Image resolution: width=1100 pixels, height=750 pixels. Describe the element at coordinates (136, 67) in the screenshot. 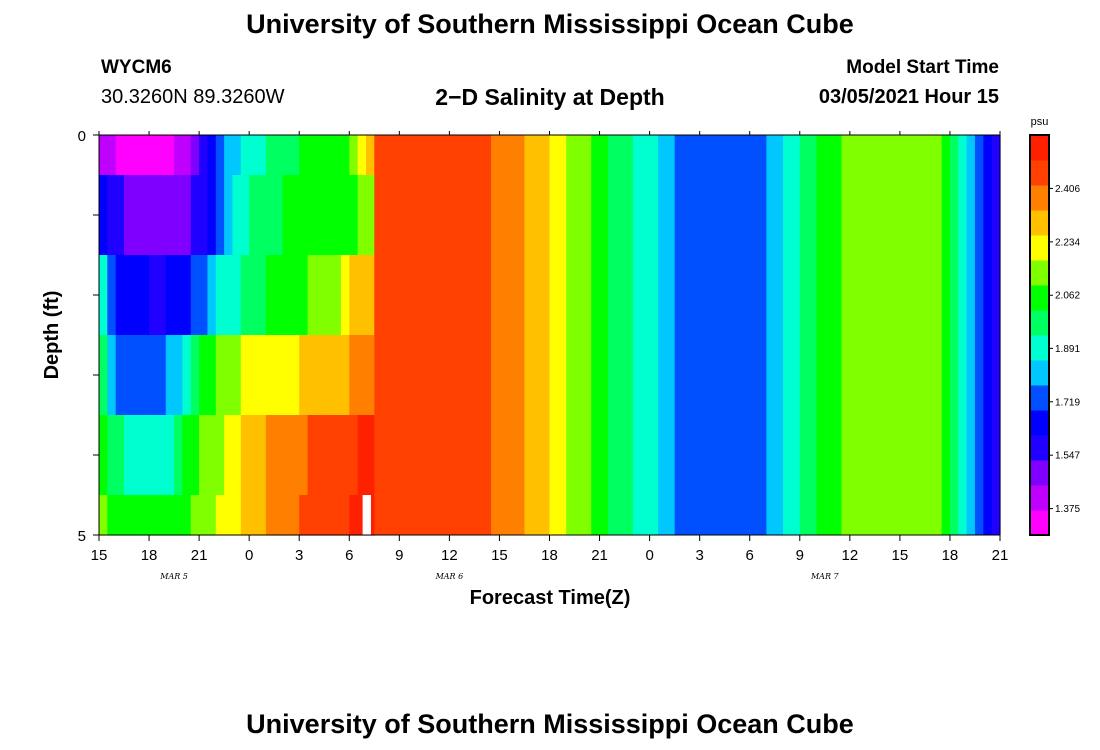

I see `station-id: WYCM6` at that location.